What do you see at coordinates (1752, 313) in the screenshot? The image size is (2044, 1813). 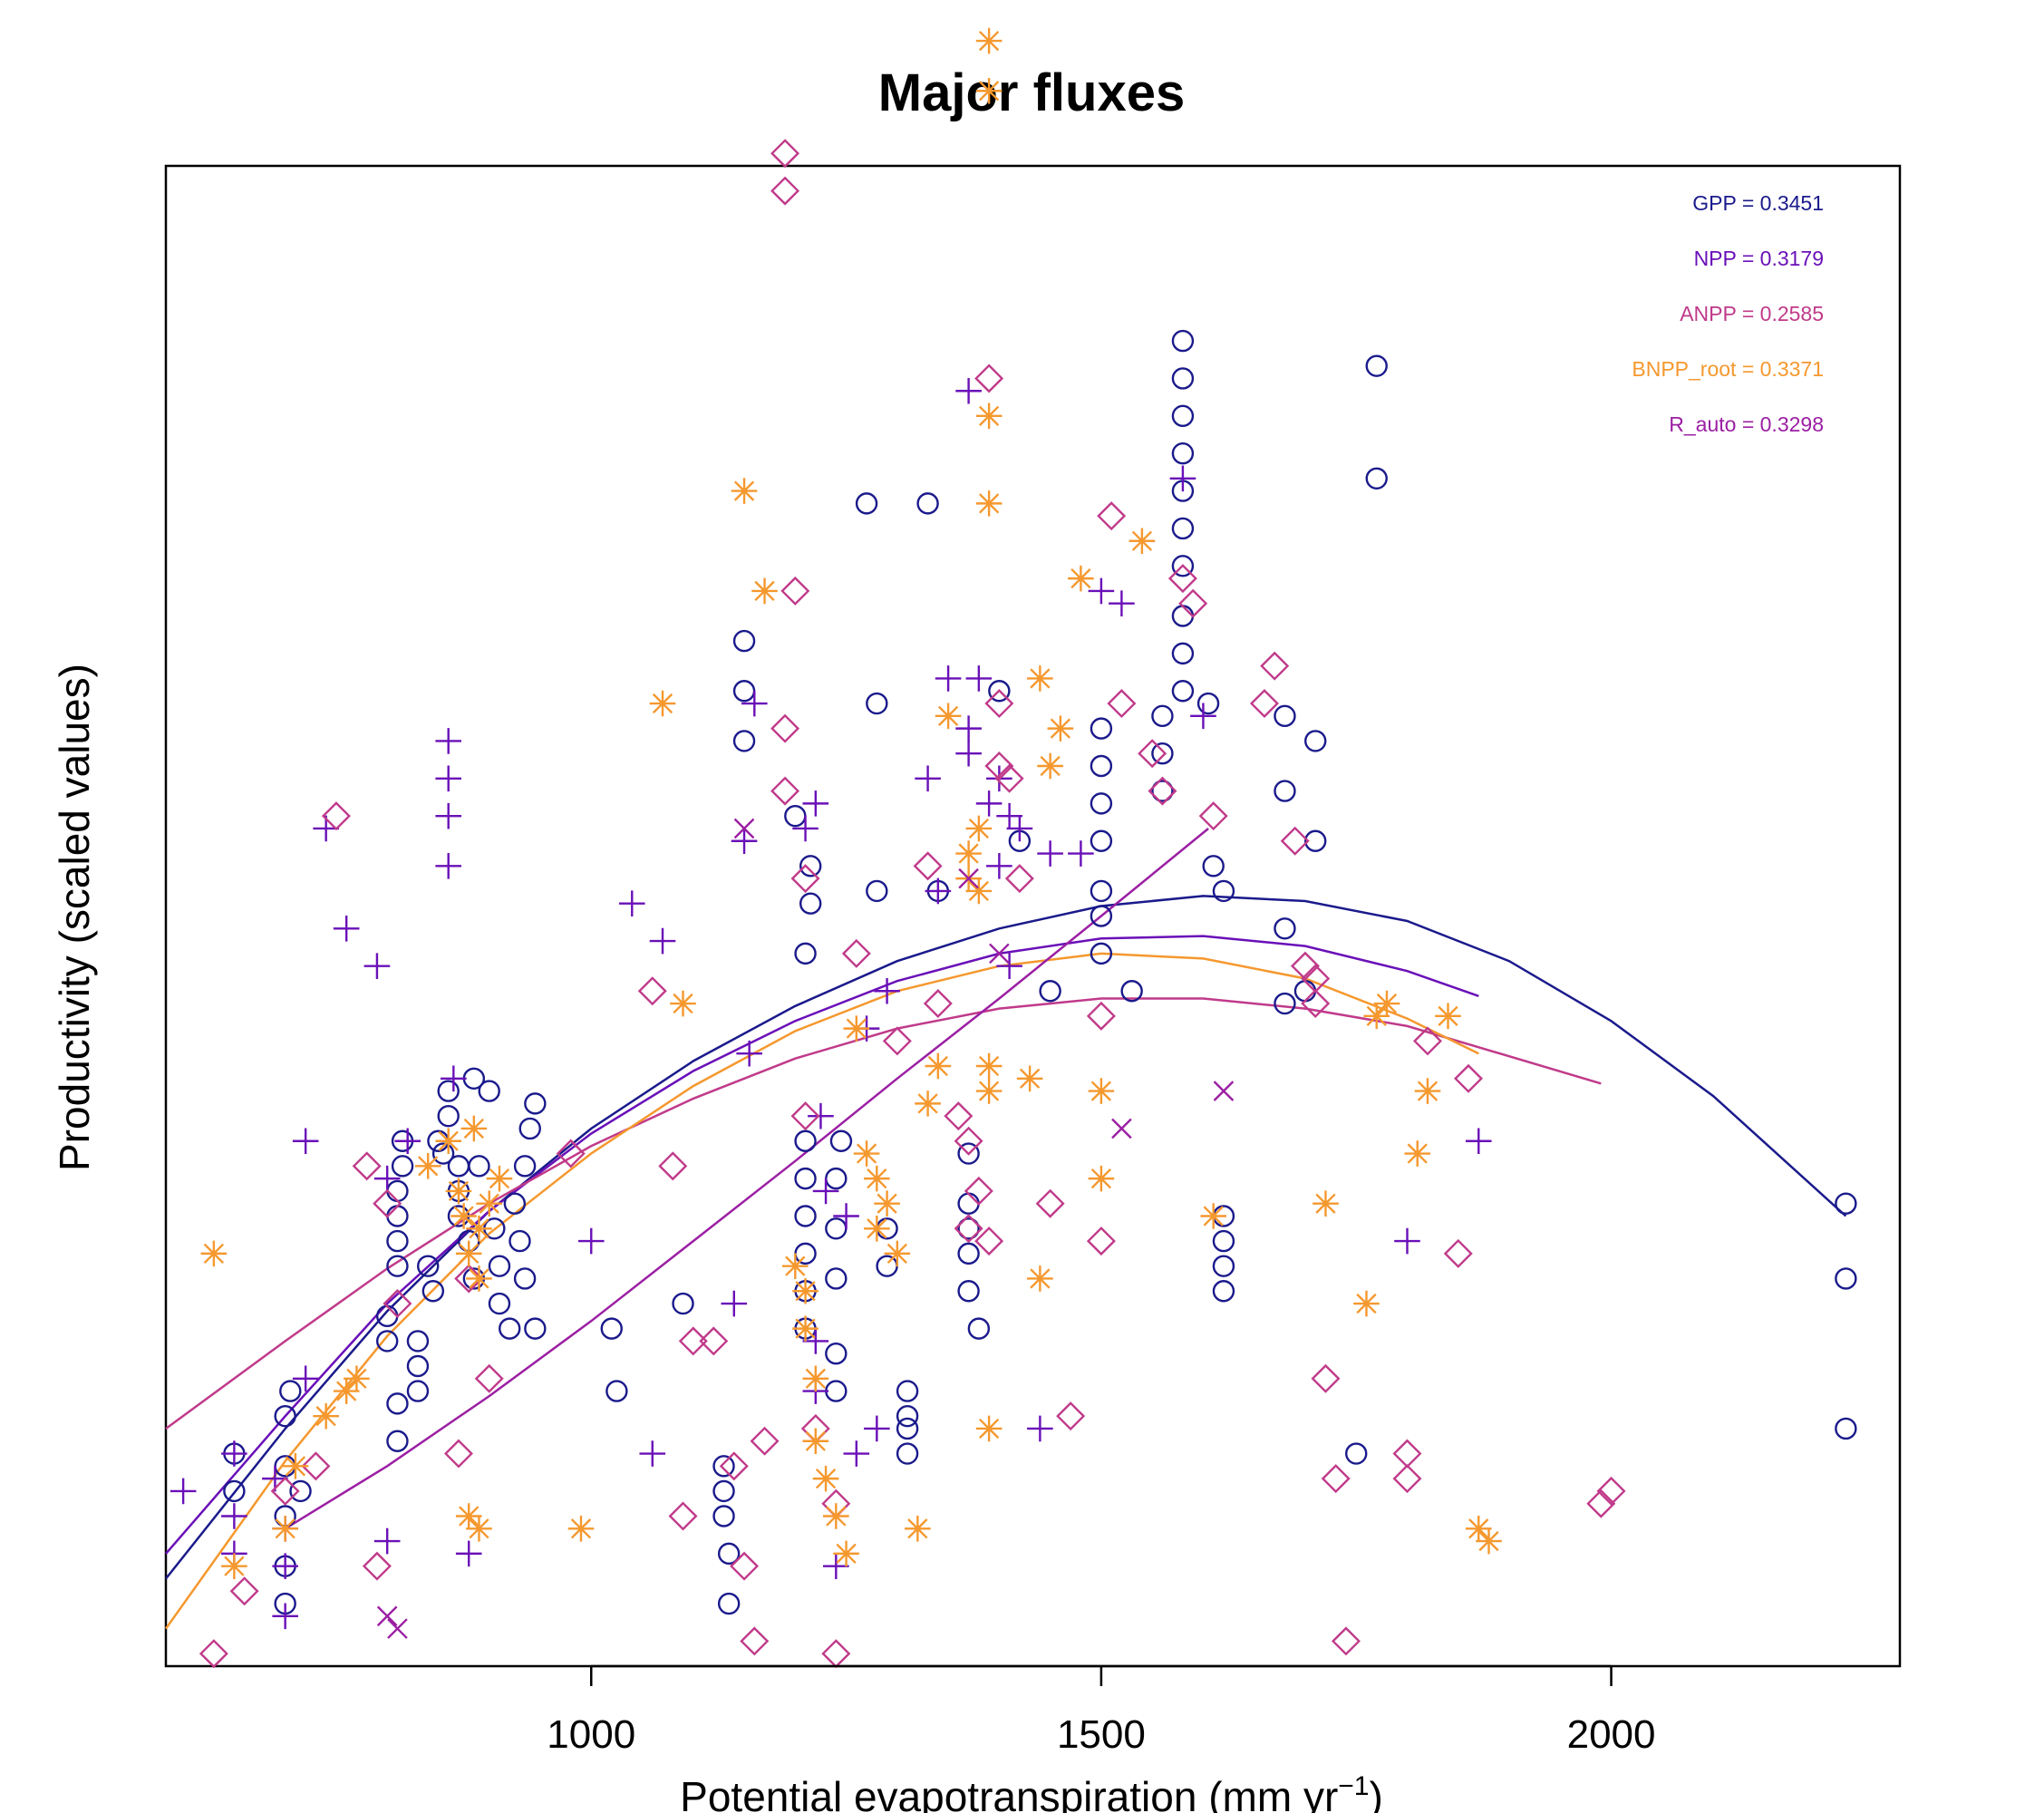 I see `legend-entry: ANPP = 0.2585` at bounding box center [1752, 313].